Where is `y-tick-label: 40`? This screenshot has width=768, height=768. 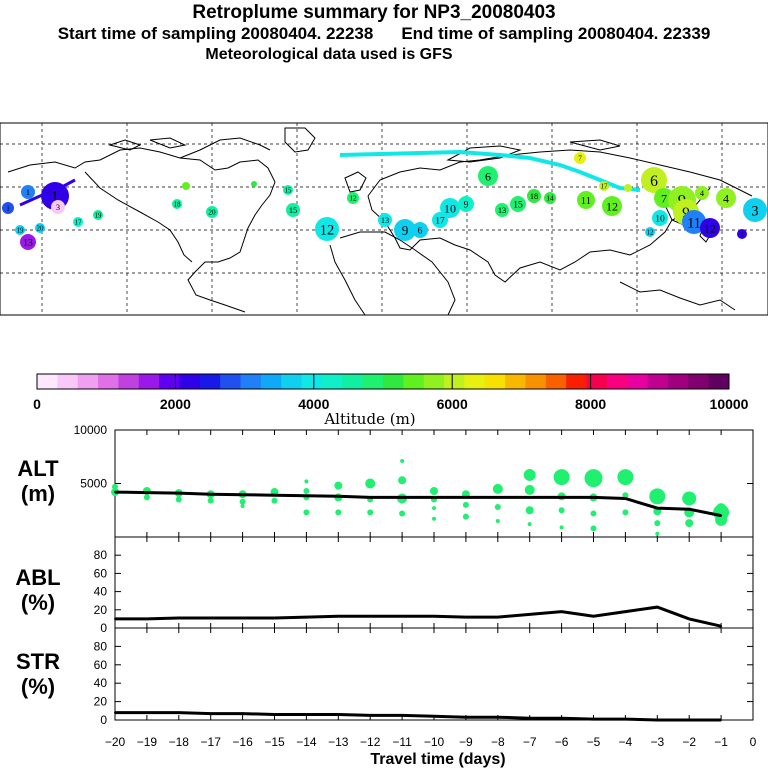
y-tick-label: 40 is located at coordinates (101, 683).